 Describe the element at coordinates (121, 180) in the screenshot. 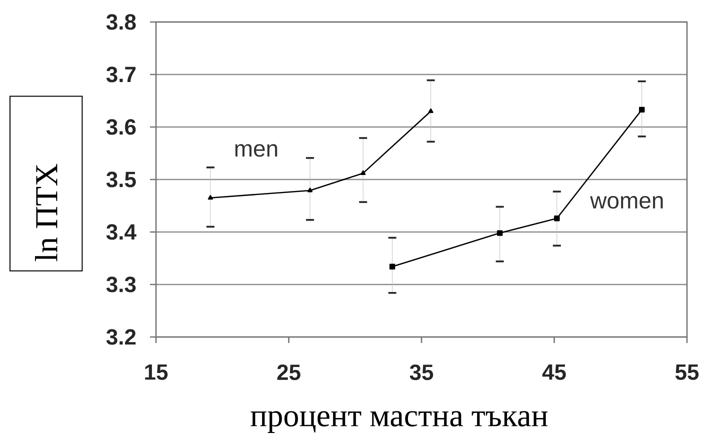

I see `y-tick-label: 3.5` at that location.